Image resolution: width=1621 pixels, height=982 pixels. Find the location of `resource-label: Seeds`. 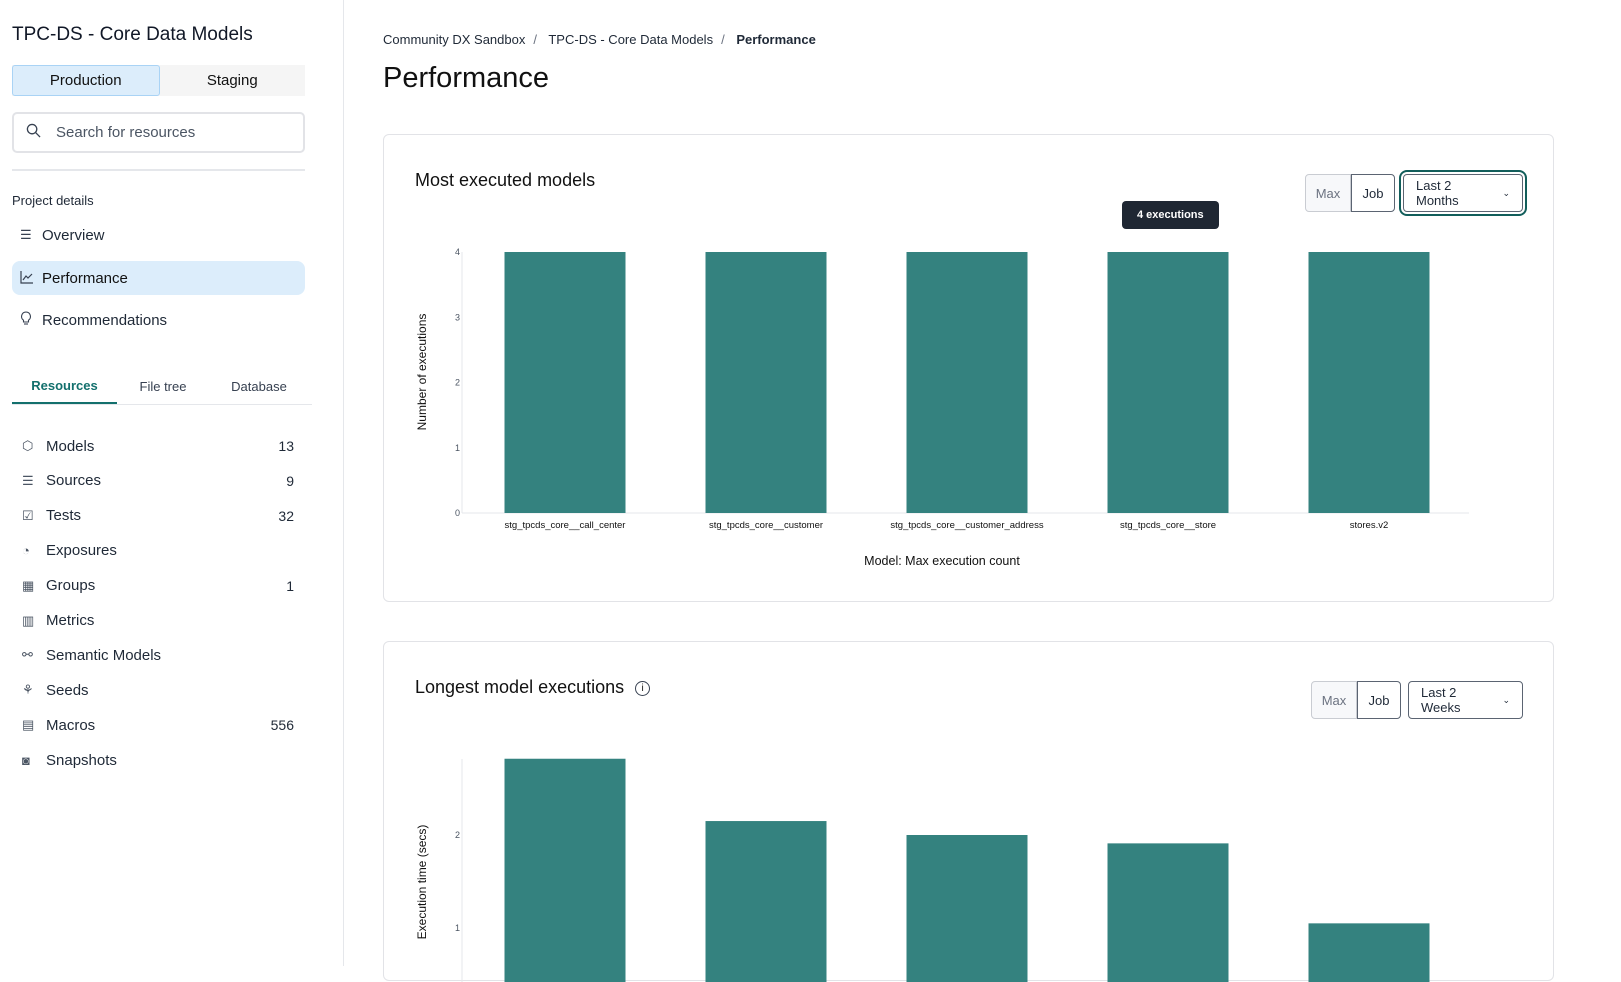

resource-label: Seeds is located at coordinates (67, 690).